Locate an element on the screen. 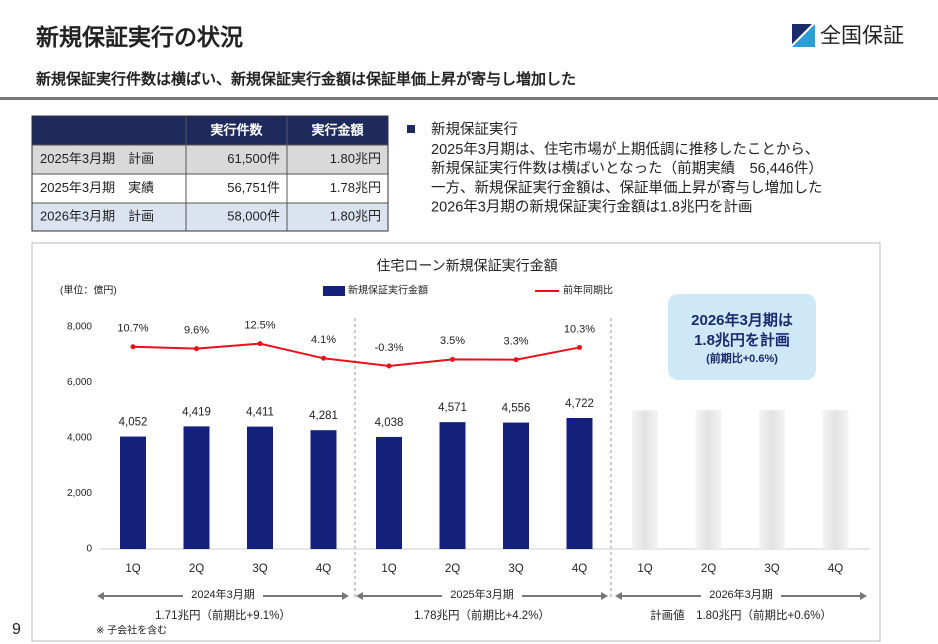  title: 新規保証実行の状況 is located at coordinates (139, 37).